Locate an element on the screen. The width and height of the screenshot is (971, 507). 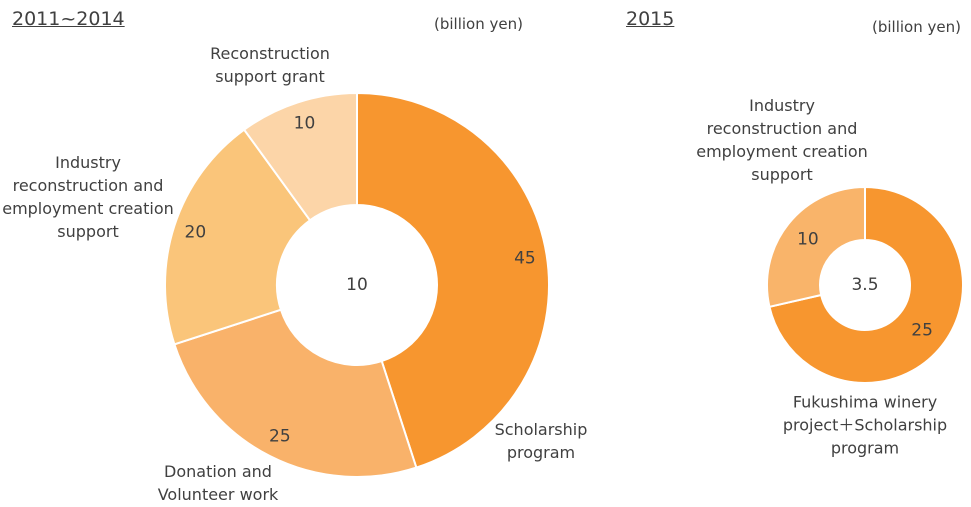
center-label: 3.5 is located at coordinates (864, 285).